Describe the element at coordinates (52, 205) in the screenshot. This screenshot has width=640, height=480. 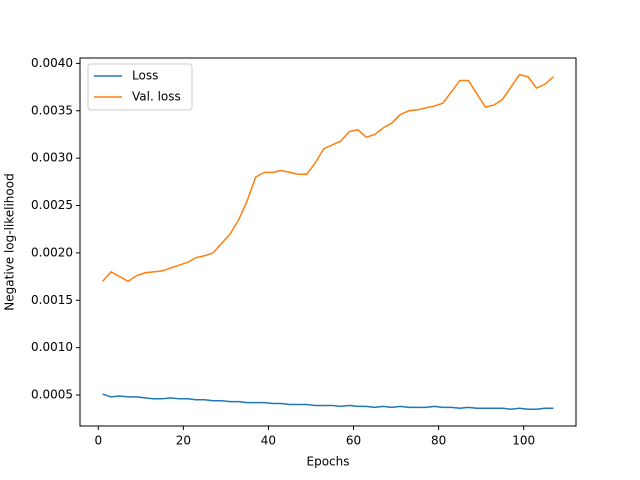
I see `y-tick-label: 0.0025` at that location.